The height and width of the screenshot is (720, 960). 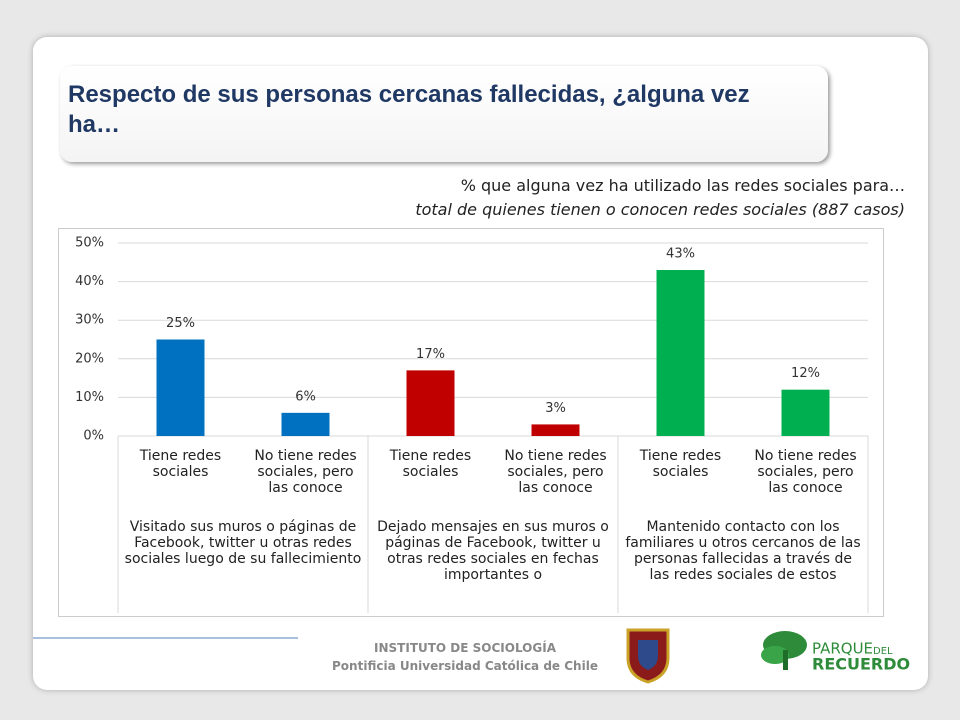 What do you see at coordinates (465, 666) in the screenshot?
I see `footer-university: Pontificia Universidad Católica de Chile` at bounding box center [465, 666].